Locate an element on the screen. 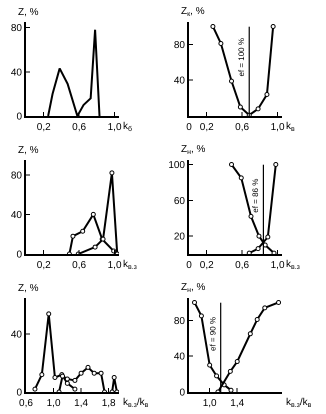 This screenshot has height=414, width=326. y-tick-label: 100 is located at coordinates (177, 165).